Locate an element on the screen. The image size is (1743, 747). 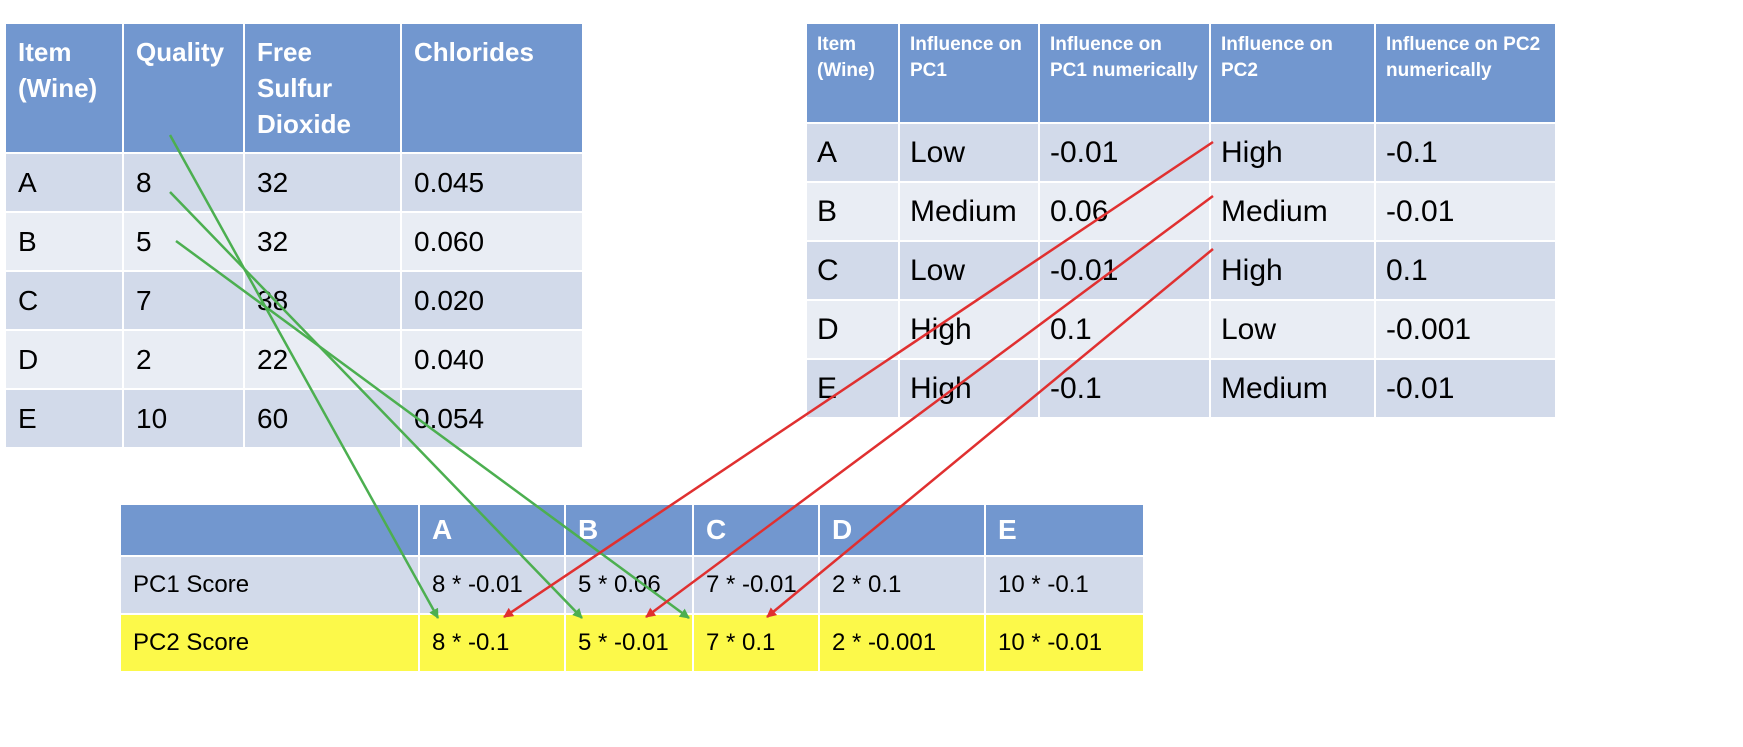
score-cell: 8 * -0.01 is located at coordinates (492, 585).